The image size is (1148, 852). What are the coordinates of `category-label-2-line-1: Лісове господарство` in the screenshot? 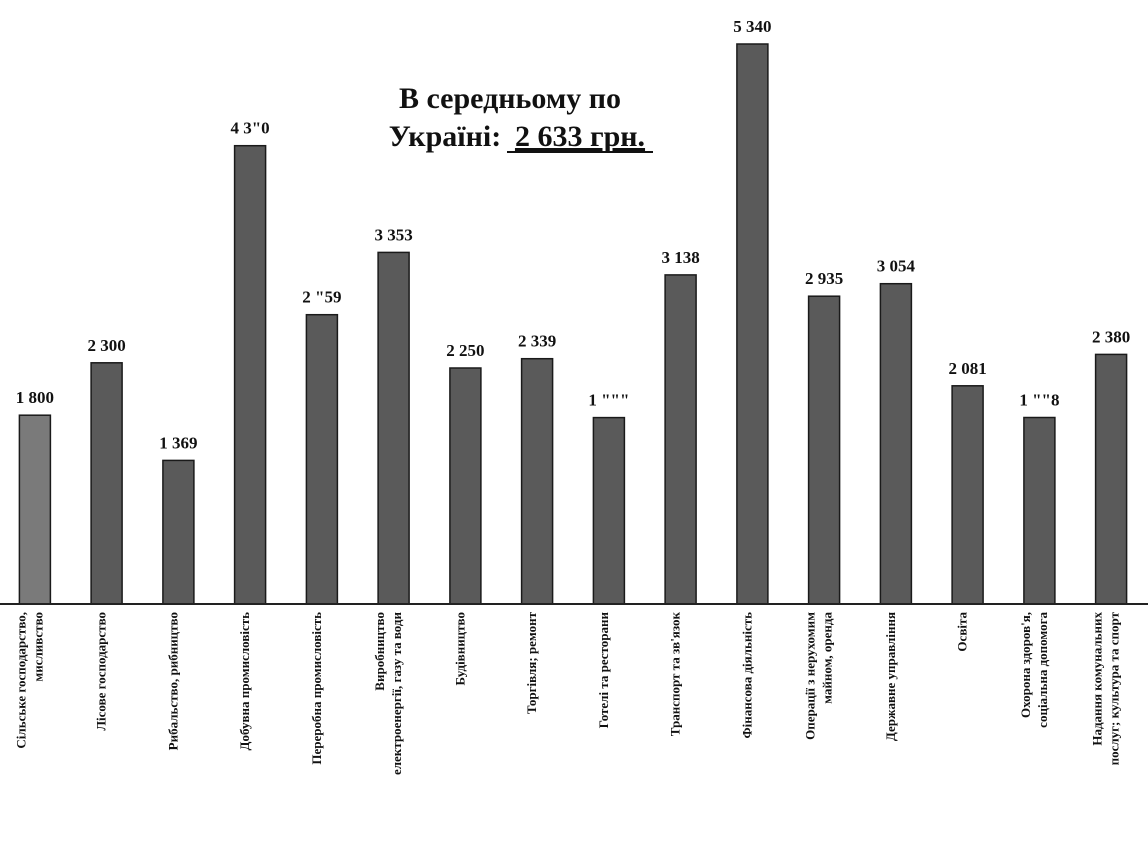 It's located at (101, 671).